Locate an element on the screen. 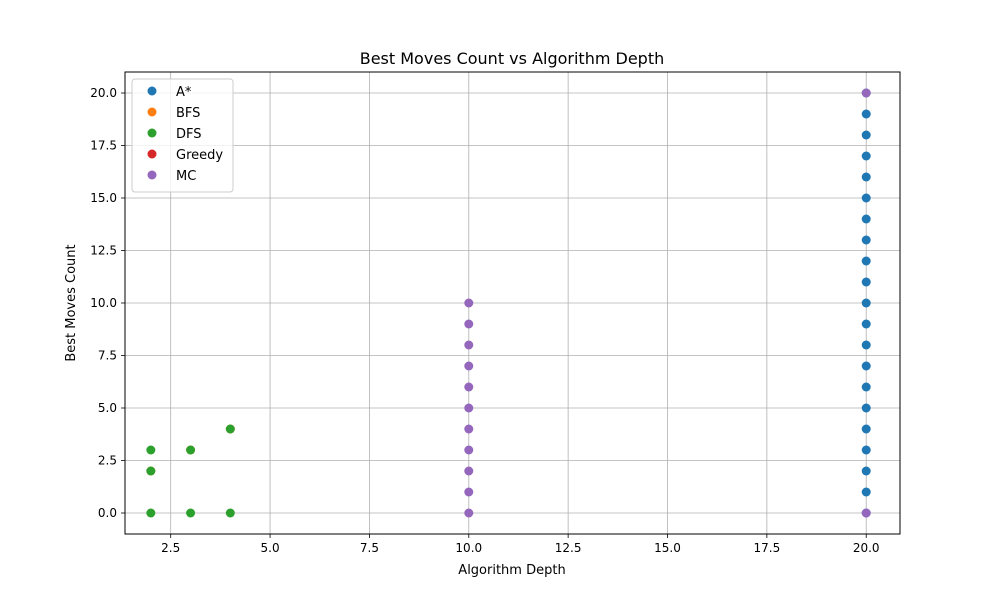 The width and height of the screenshot is (1000, 600). y-tick-label: 17.5 is located at coordinates (103, 146).